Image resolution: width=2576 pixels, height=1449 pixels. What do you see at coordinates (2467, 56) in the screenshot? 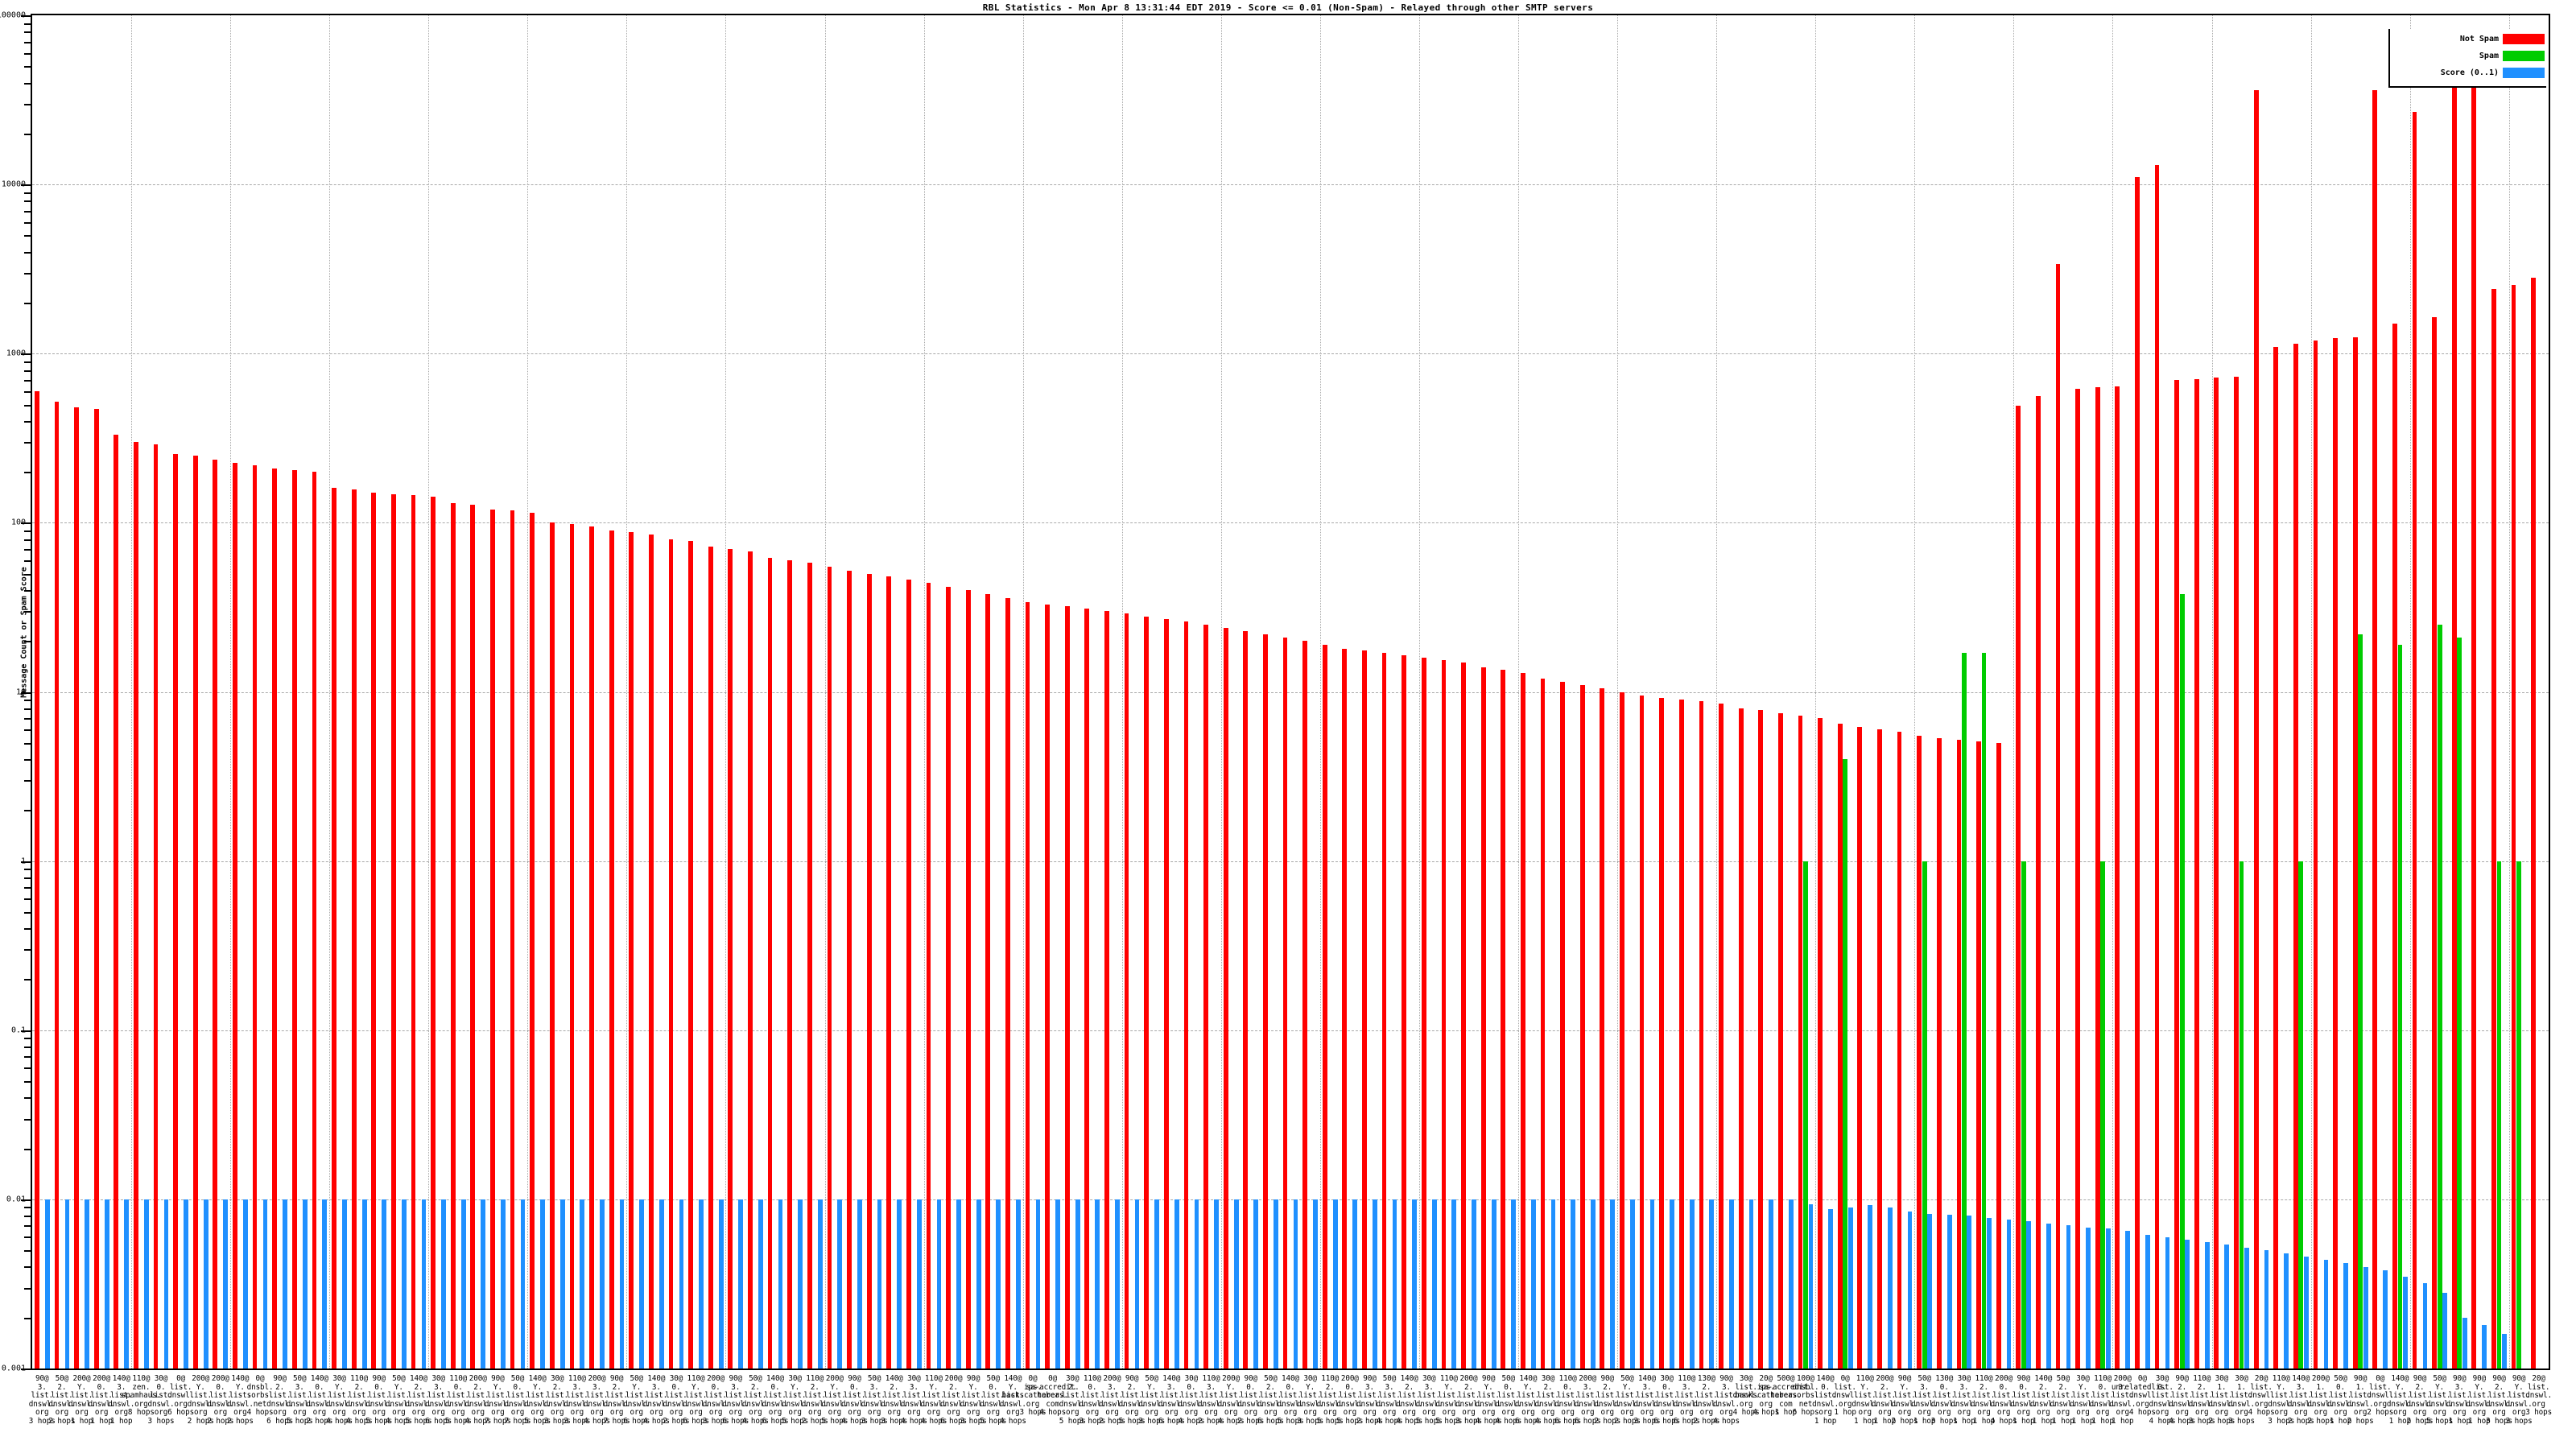
I see `legend-item: Spam` at bounding box center [2467, 56].